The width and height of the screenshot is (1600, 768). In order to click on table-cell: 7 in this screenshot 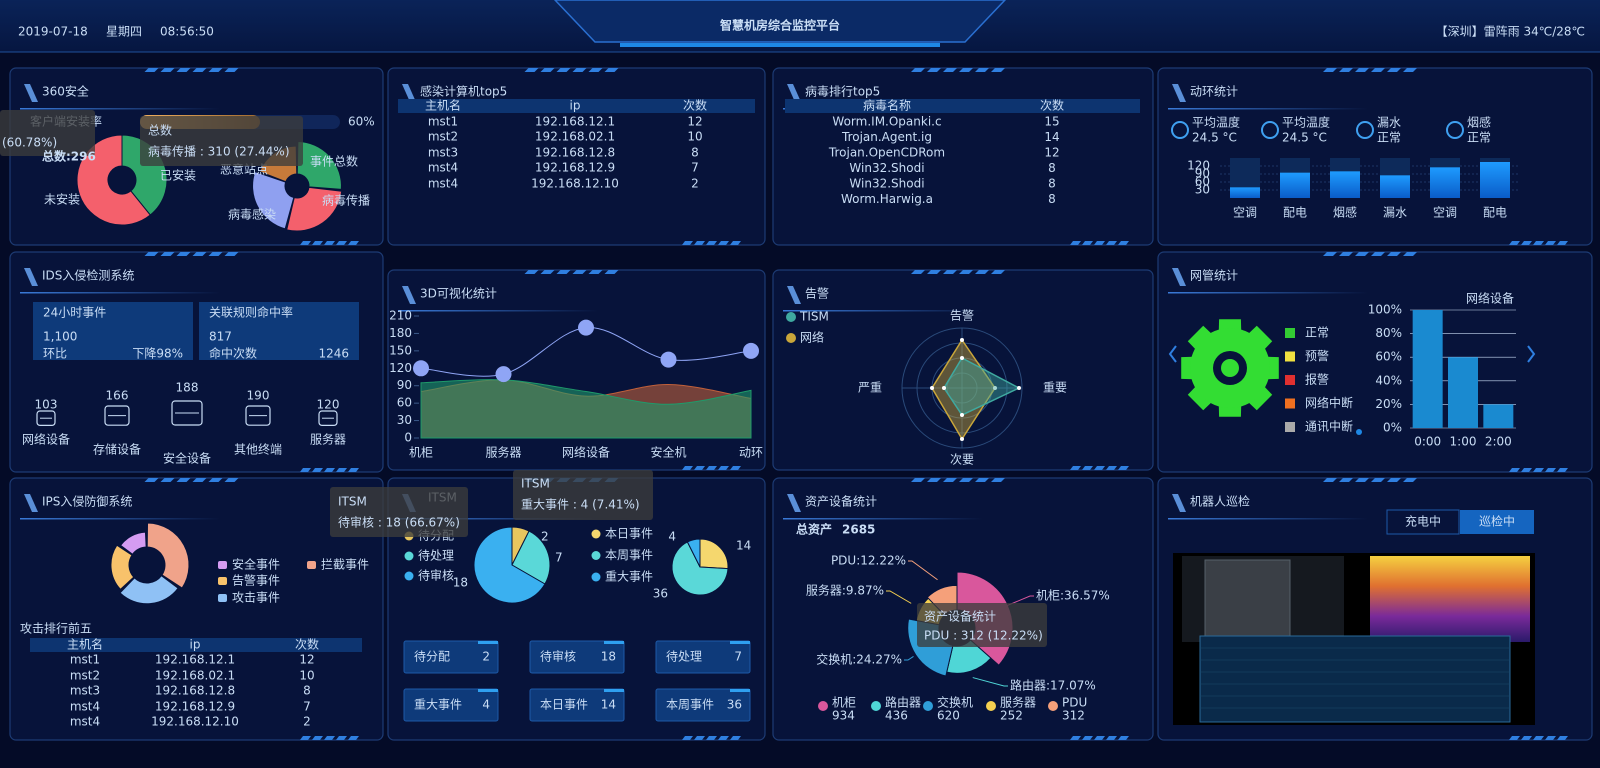, I will do `click(695, 168)`.